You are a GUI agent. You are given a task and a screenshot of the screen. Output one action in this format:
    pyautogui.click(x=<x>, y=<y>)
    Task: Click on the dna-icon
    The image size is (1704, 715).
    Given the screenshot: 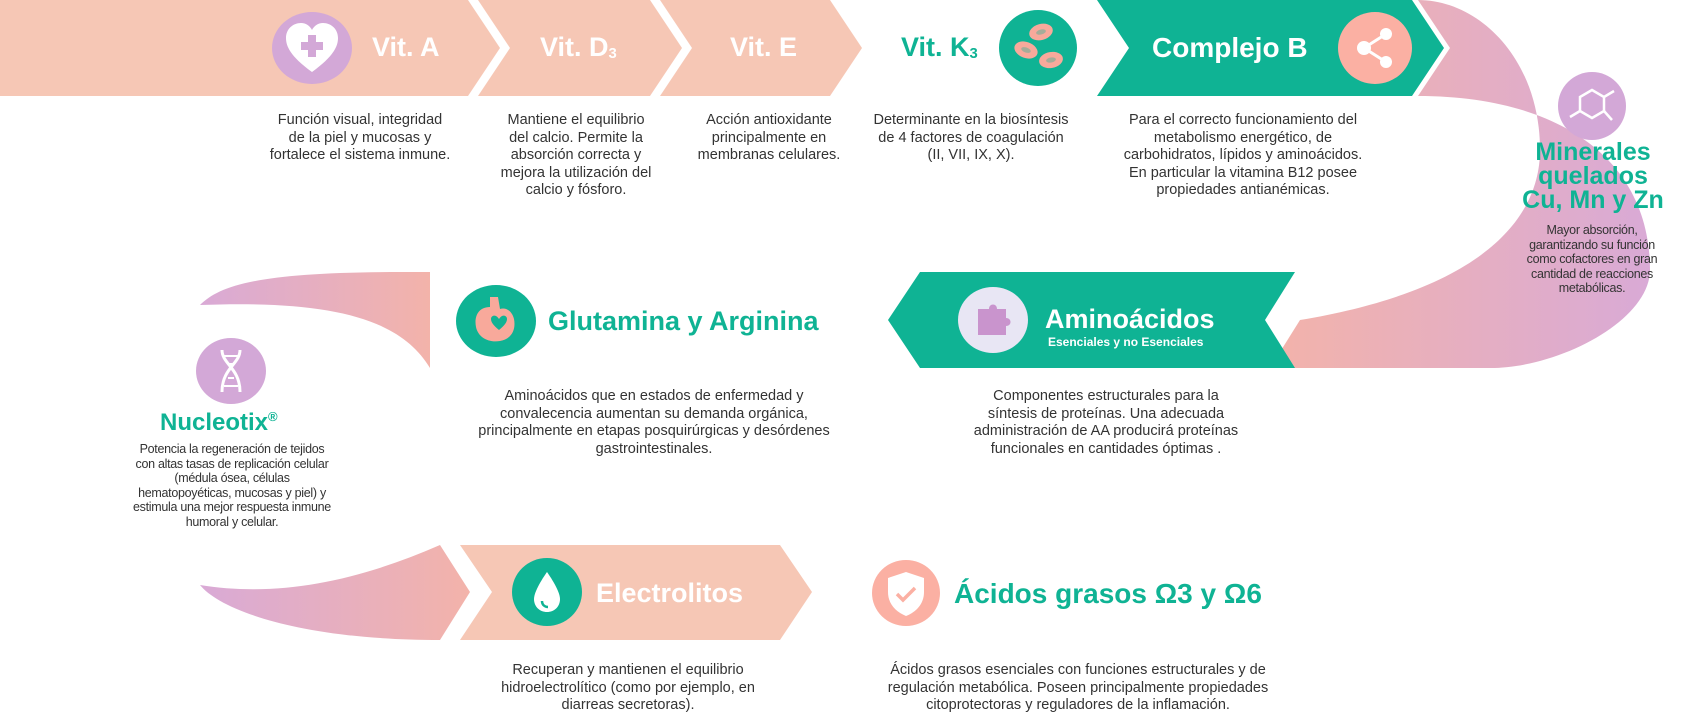 What is the action you would take?
    pyautogui.click(x=231, y=371)
    